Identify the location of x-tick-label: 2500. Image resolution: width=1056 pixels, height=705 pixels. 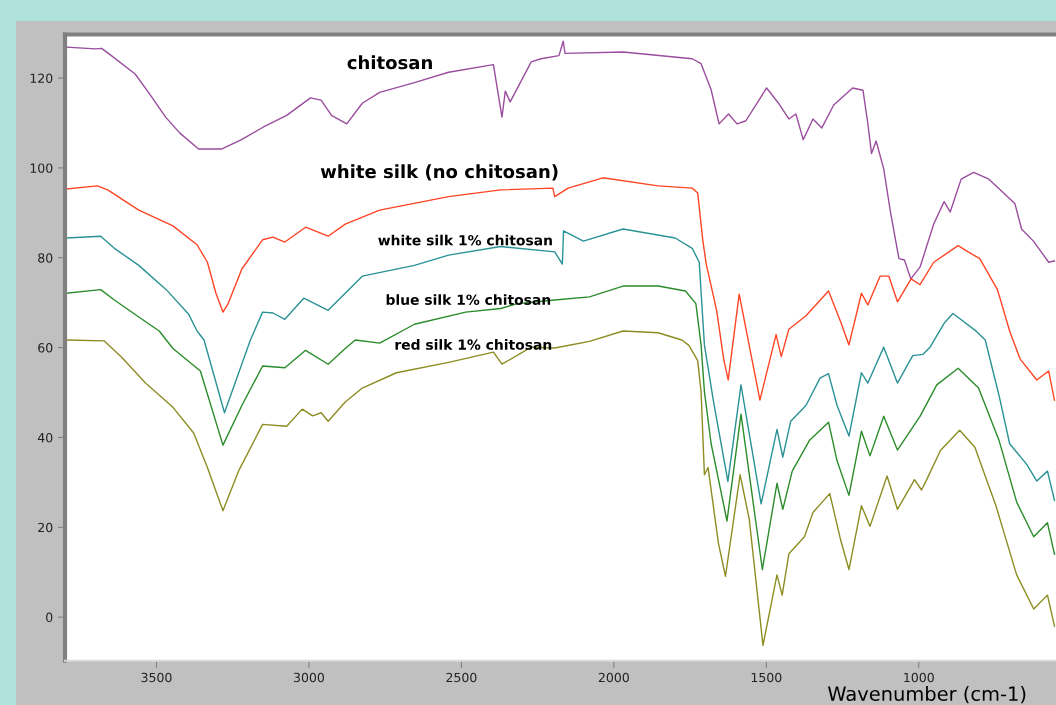
(461, 677).